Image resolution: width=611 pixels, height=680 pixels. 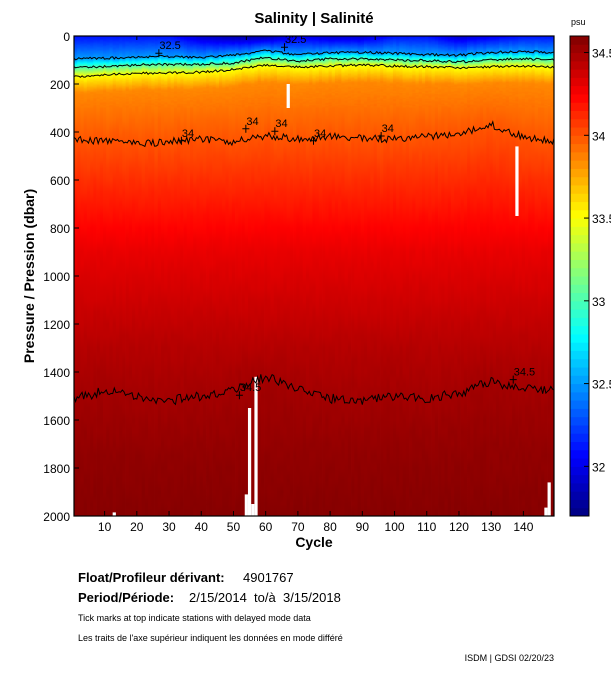 What do you see at coordinates (314, 542) in the screenshot?
I see `x-axis-label: Cycle` at bounding box center [314, 542].